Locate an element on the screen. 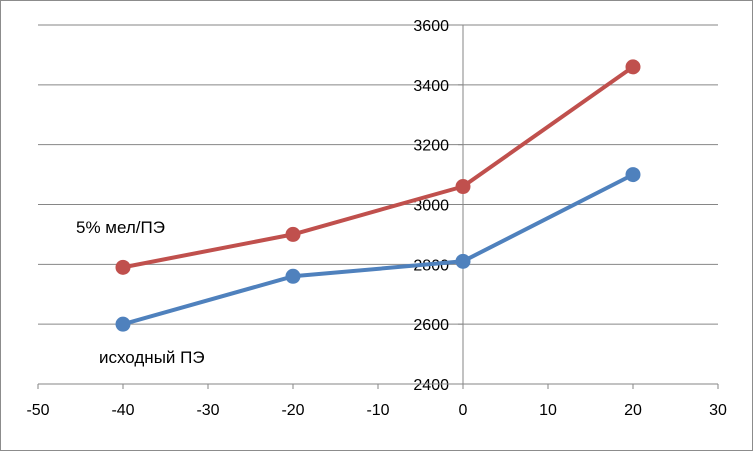 The width and height of the screenshot is (753, 451). x-tick-label: -20 is located at coordinates (292, 410).